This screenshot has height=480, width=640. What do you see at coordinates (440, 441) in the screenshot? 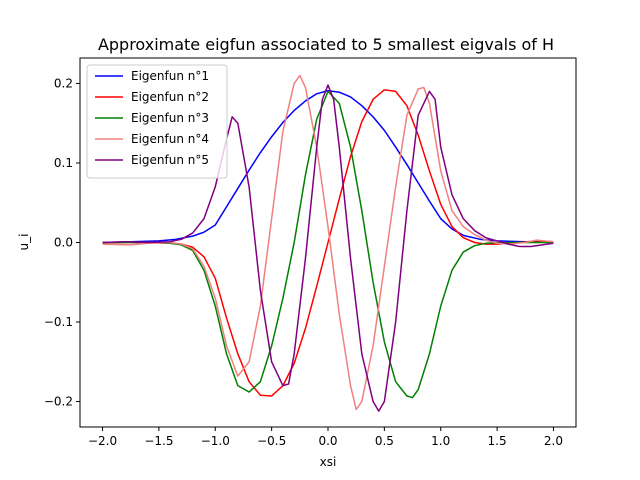
I see `x-tick-label: 1.0` at bounding box center [440, 441].